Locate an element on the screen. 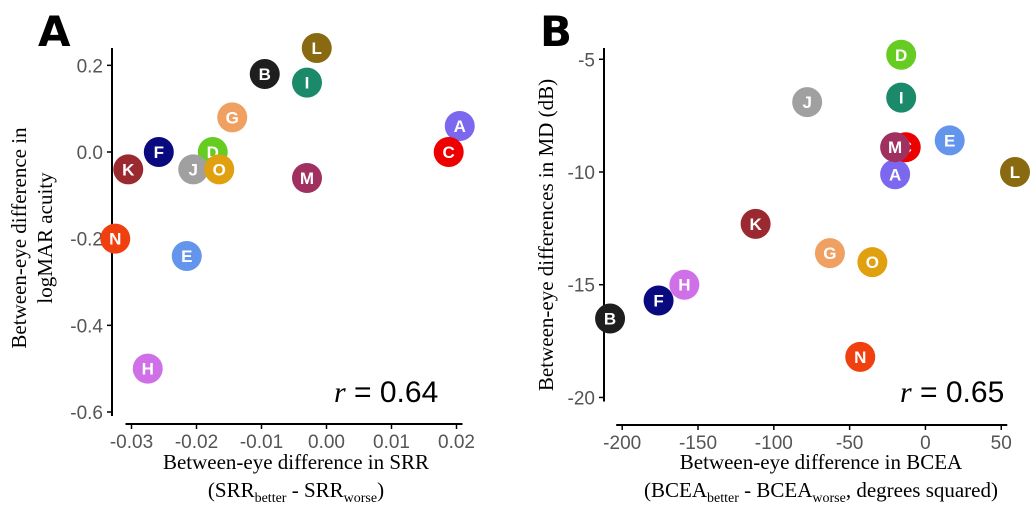  panel-b-point-g: G is located at coordinates (829, 253).